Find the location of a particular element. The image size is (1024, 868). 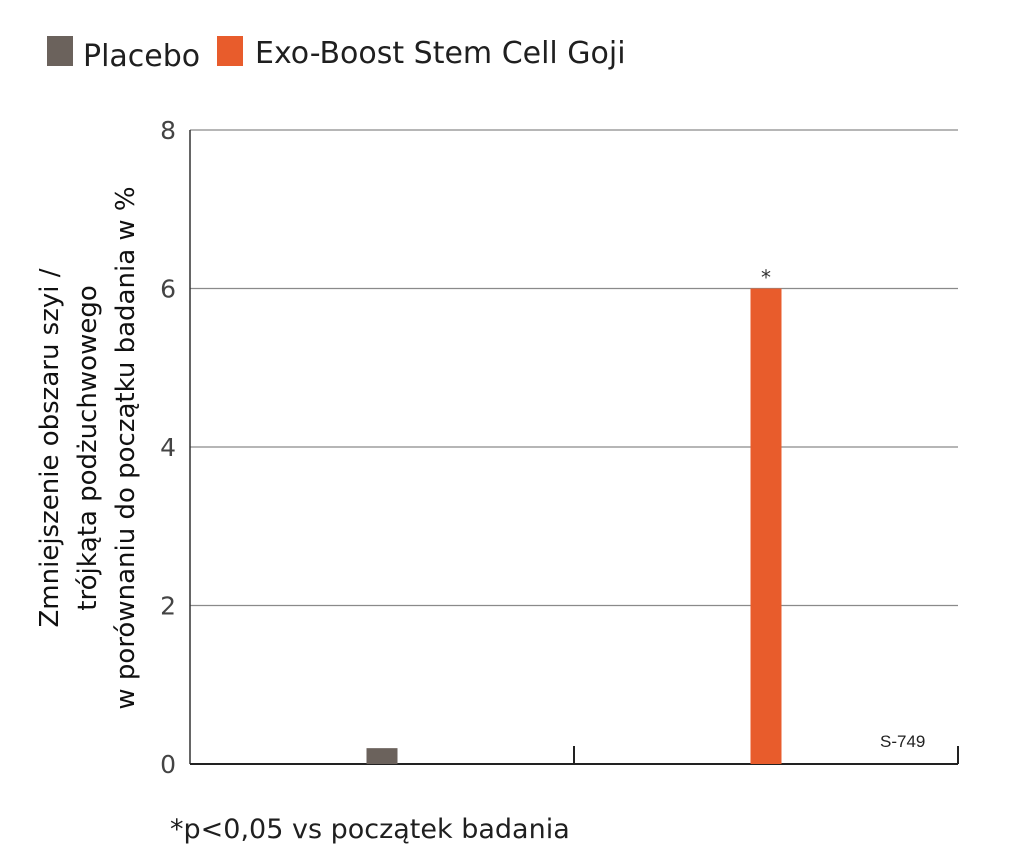

y-axis-label-line-1: Zmniejszenie obszaru szyi / is located at coordinates (50, 447).